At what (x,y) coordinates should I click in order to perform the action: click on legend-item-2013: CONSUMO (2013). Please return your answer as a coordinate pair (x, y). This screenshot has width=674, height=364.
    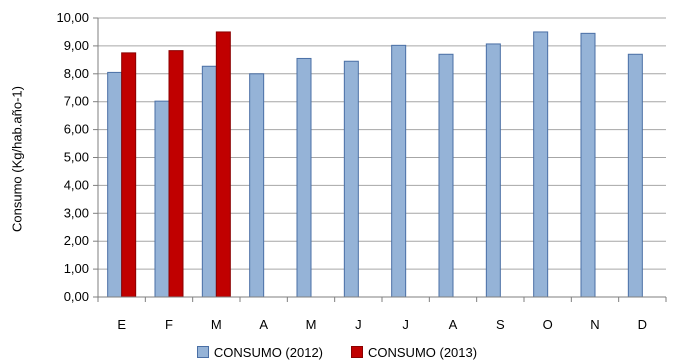
    Looking at the image, I should click on (414, 352).